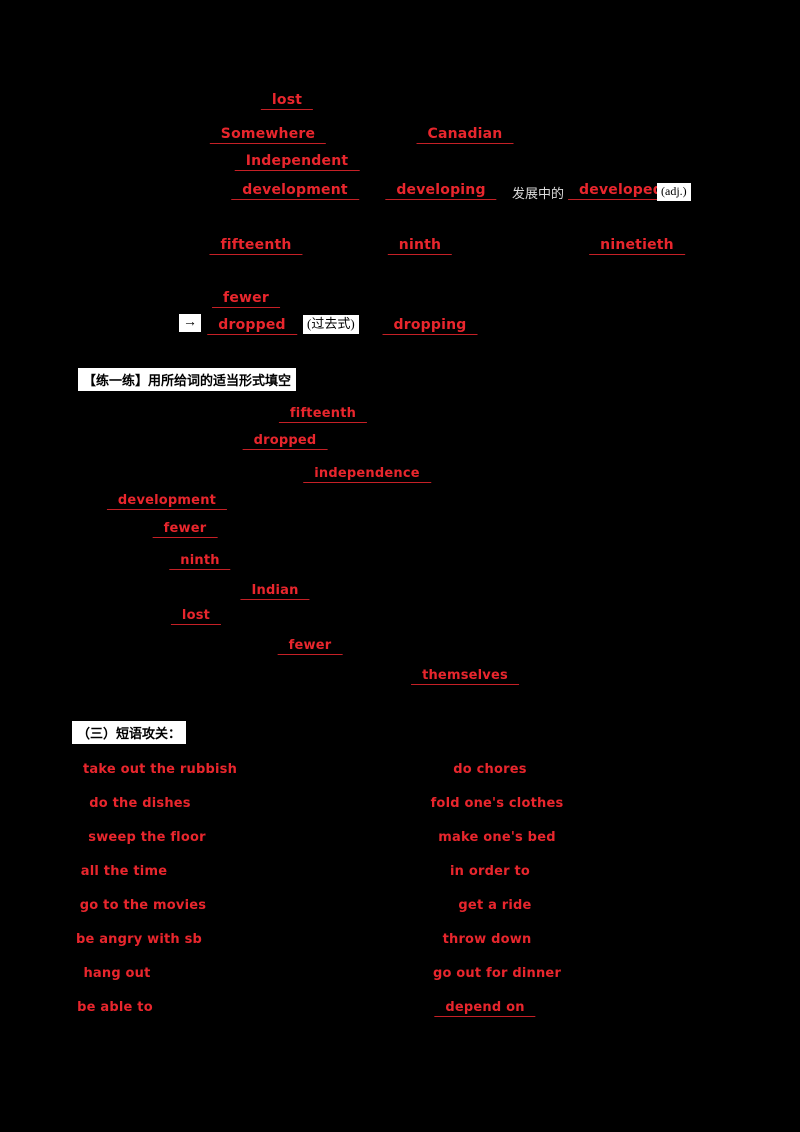 This screenshot has height=1132, width=800. I want to click on vocab-word-developed: developed, so click(621, 191).